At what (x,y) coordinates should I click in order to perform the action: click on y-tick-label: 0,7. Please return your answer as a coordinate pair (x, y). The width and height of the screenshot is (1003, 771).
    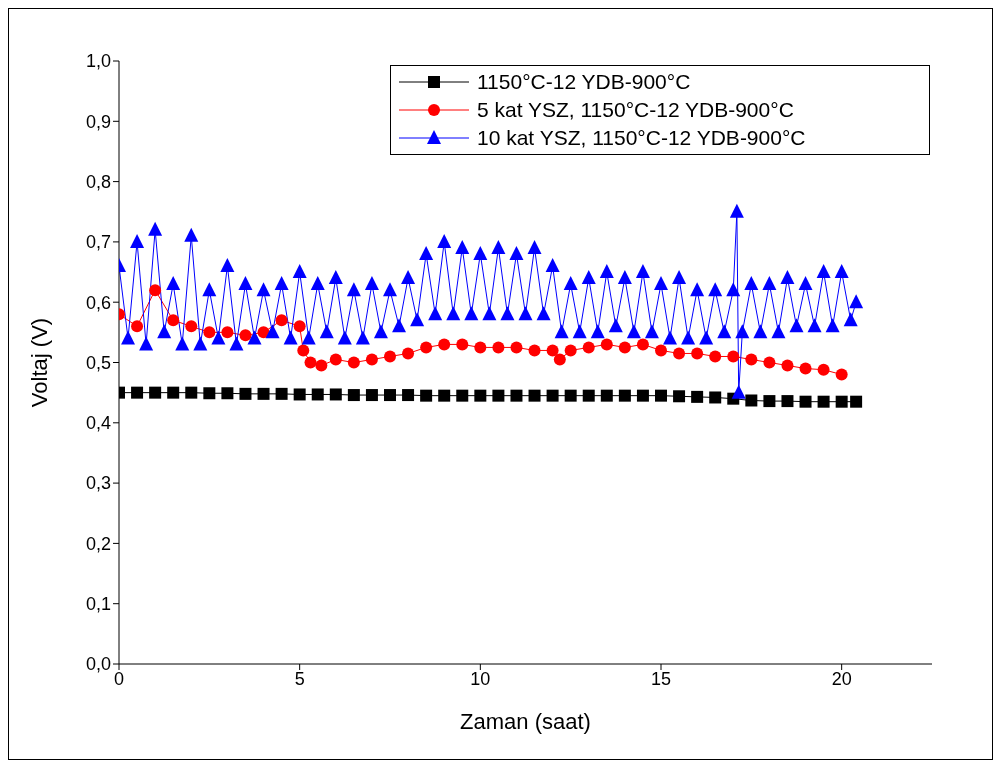
    Looking at the image, I should click on (98, 242).